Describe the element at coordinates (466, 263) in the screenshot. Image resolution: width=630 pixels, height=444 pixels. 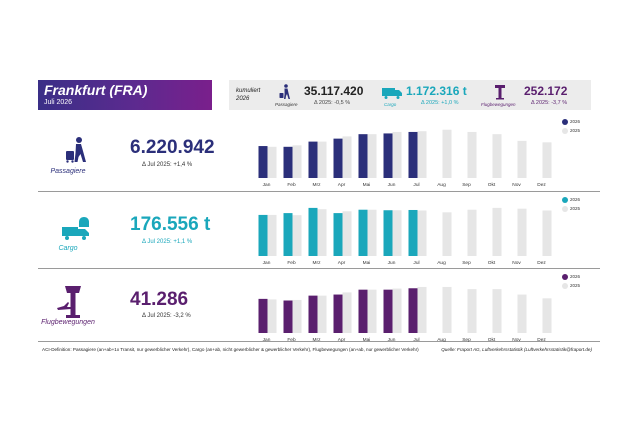
I see `cargo-tick-label-sep: Sep` at that location.